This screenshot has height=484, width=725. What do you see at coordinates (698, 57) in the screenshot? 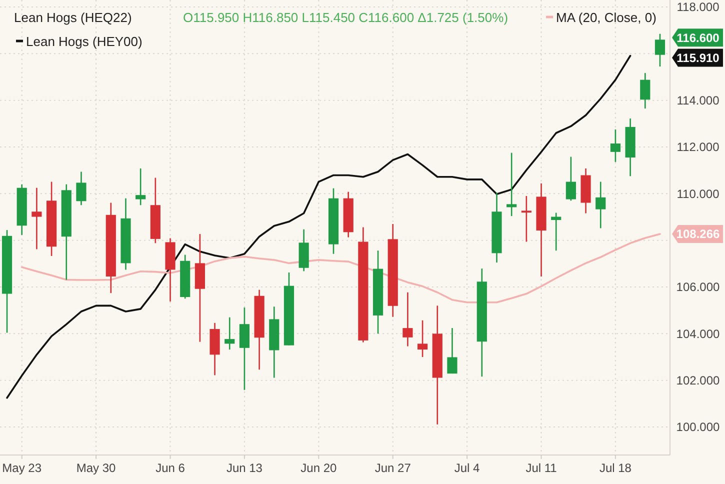
I see `text: 115.910` at bounding box center [698, 57].